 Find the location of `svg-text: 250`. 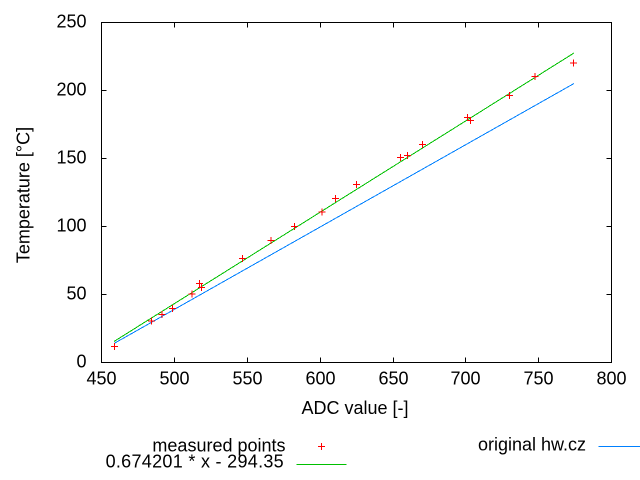

svg-text: 250 is located at coordinates (71, 22).